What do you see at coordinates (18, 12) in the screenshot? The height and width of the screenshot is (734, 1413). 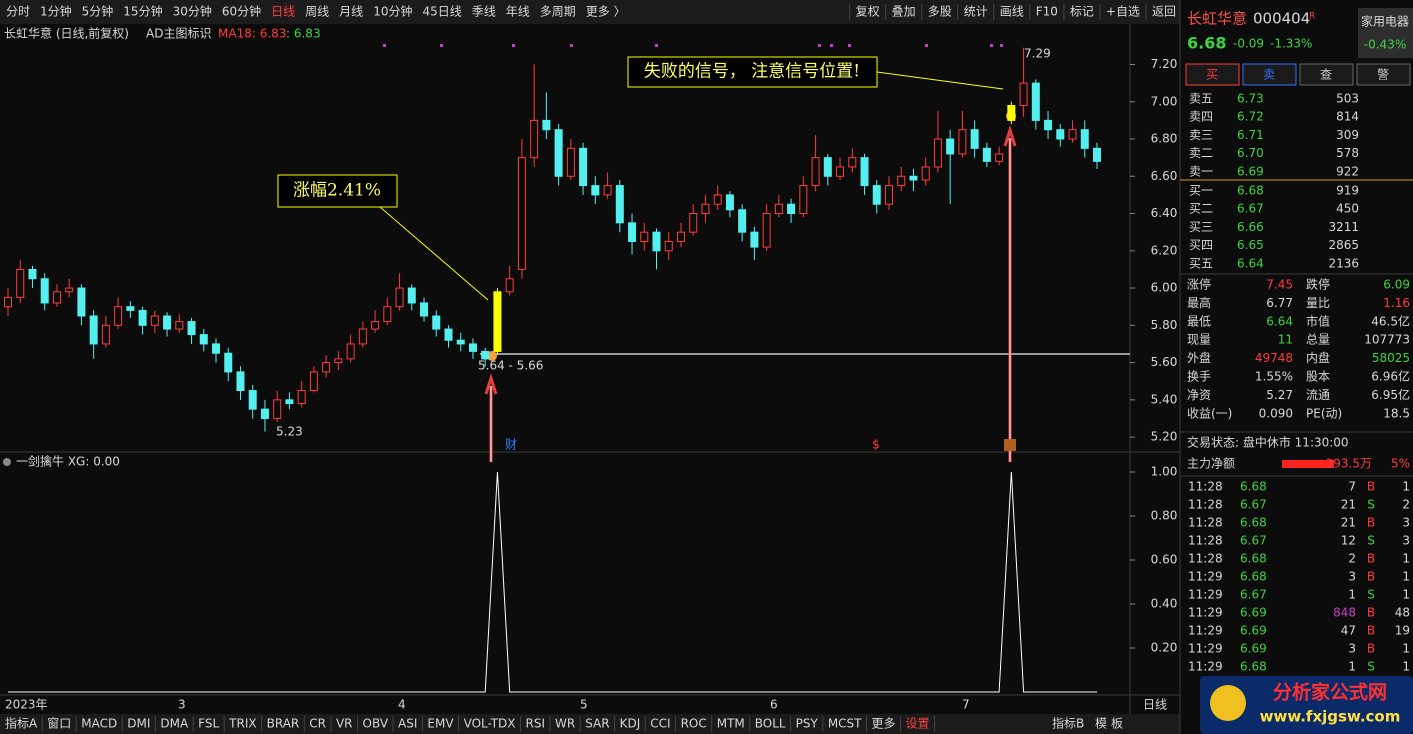 I see `period-tab: 分时` at bounding box center [18, 12].